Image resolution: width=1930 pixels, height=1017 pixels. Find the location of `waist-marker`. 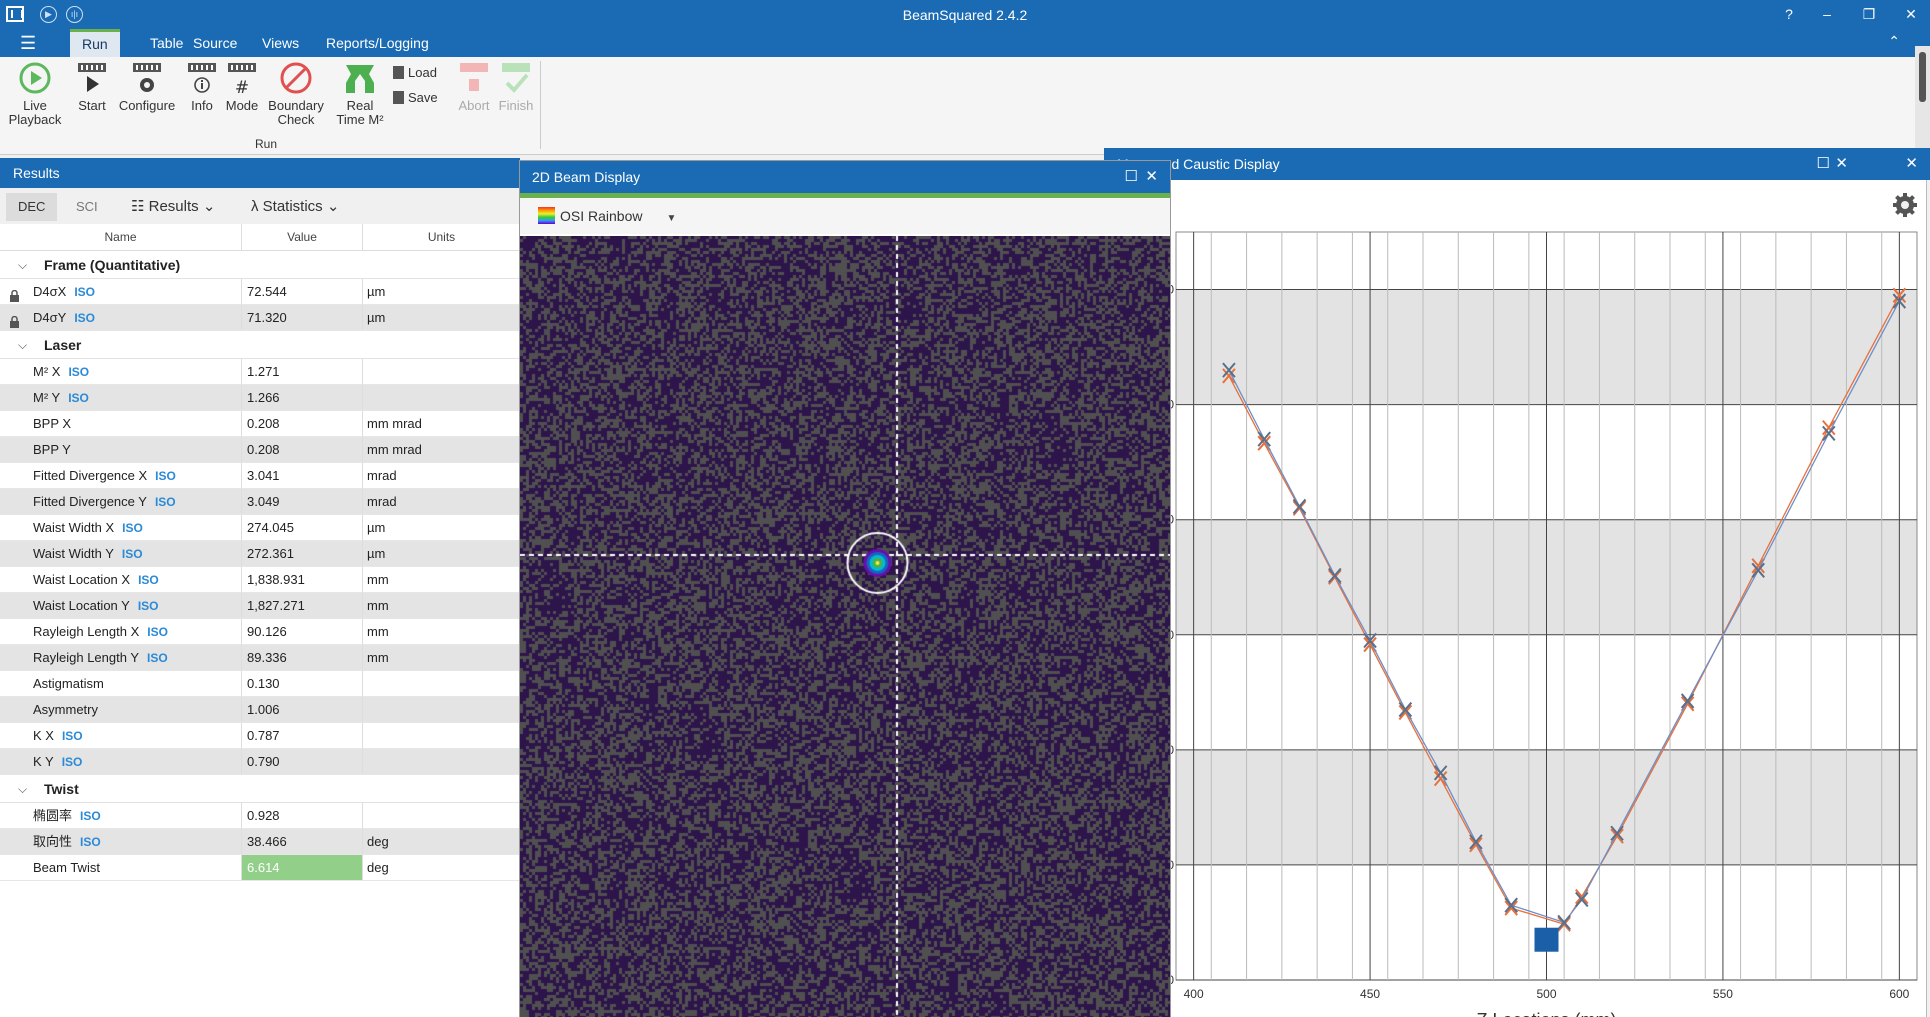

waist-marker is located at coordinates (1546, 939).